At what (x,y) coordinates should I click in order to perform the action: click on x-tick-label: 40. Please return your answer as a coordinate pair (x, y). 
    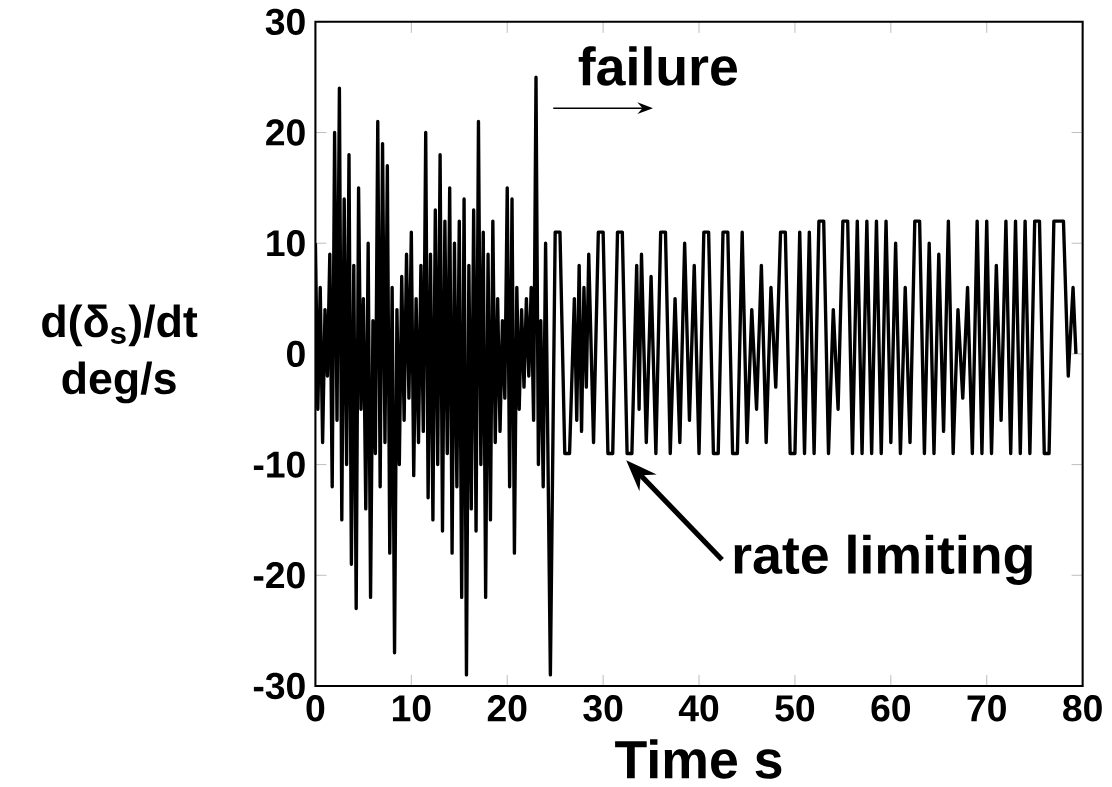
    Looking at the image, I should click on (698, 708).